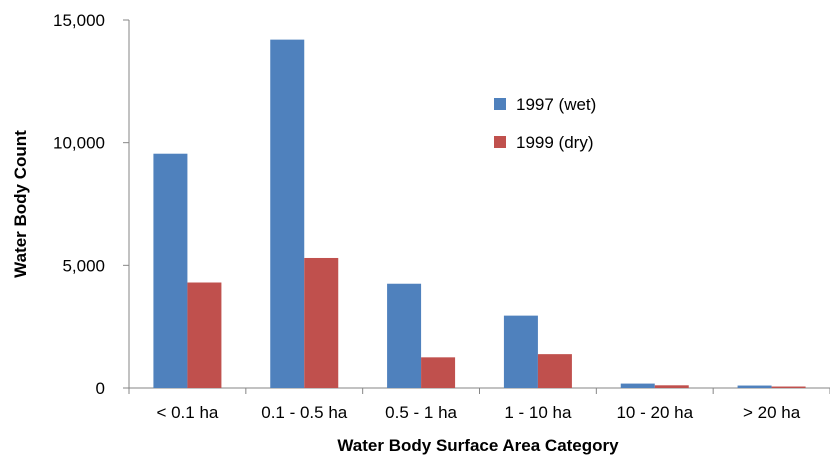 This screenshot has width=830, height=464. I want to click on y-tick-label: 0, so click(100, 388).